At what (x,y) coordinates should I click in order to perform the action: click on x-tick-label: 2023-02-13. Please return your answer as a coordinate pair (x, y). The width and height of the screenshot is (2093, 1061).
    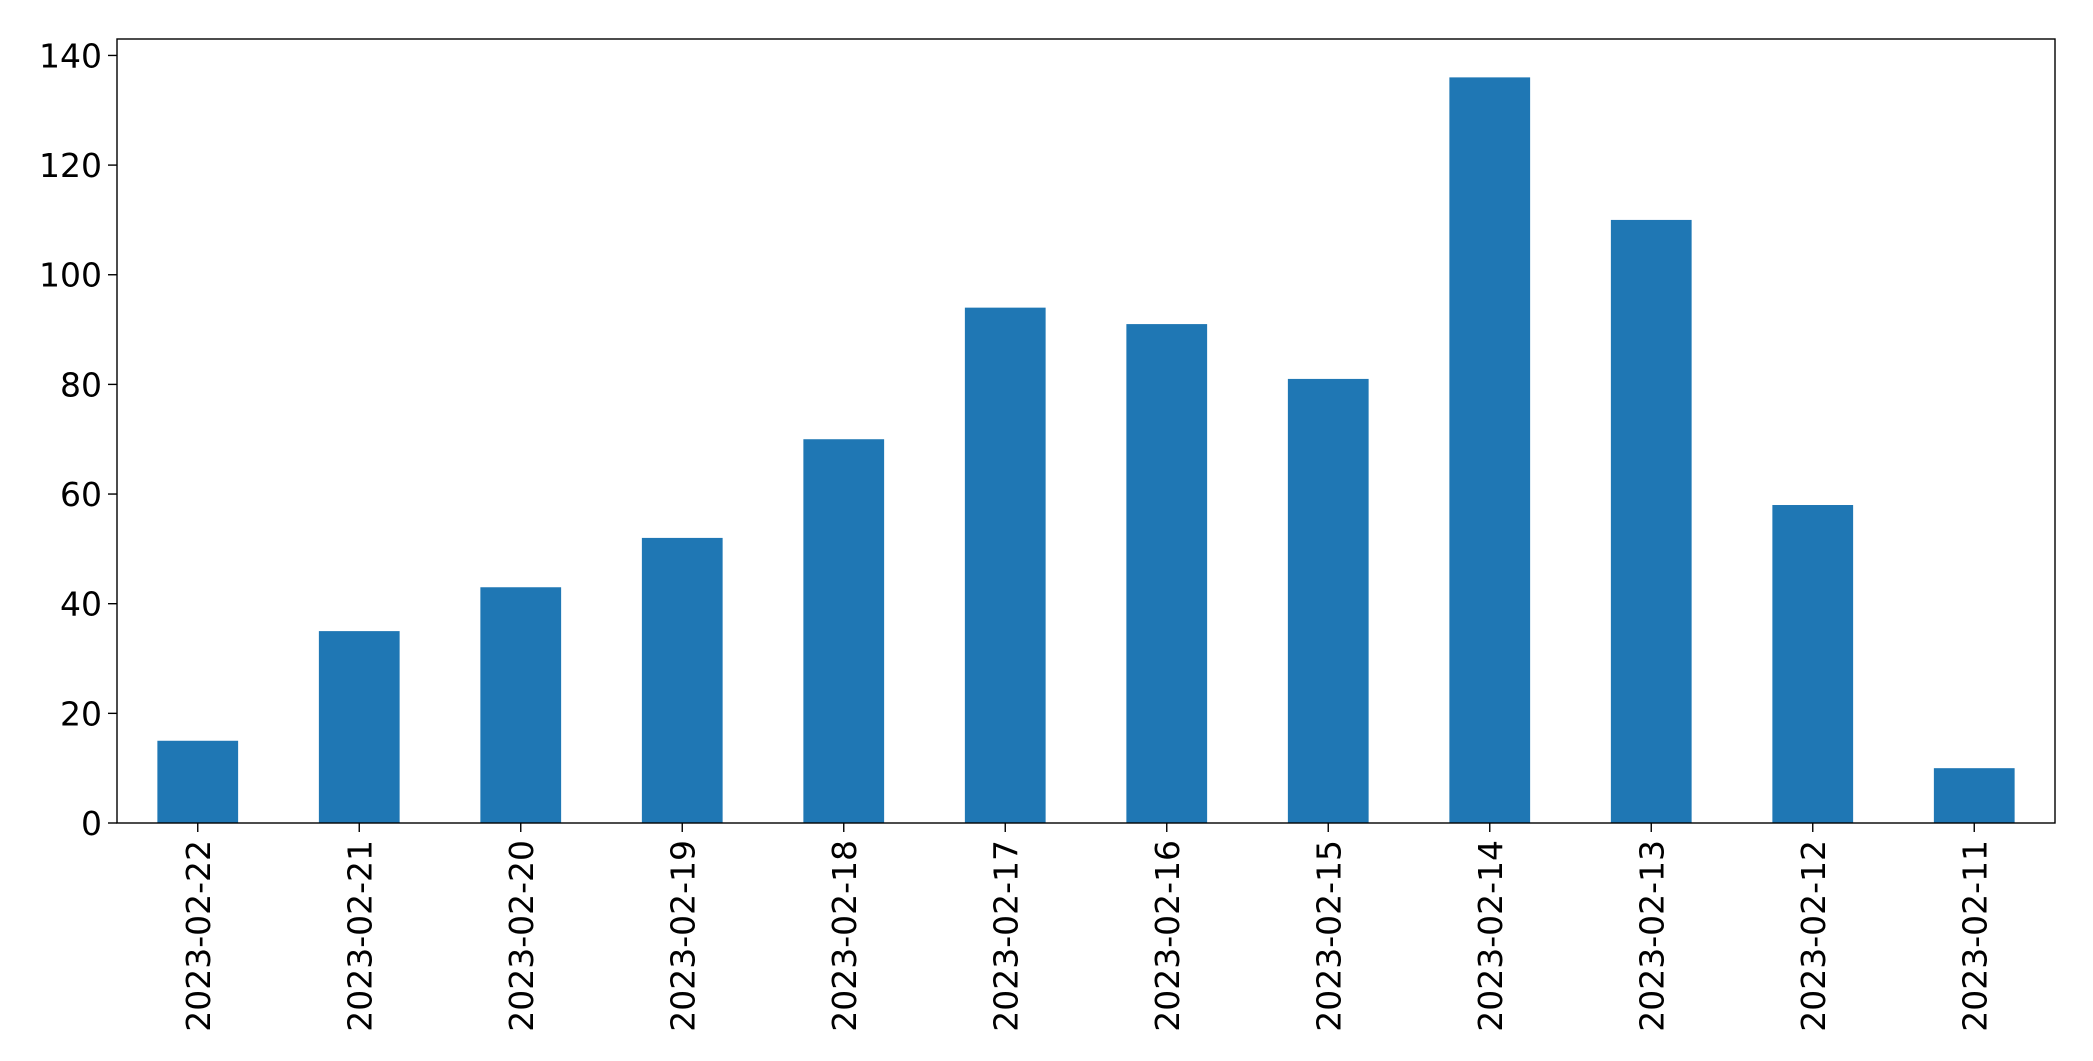
    Looking at the image, I should click on (1651, 936).